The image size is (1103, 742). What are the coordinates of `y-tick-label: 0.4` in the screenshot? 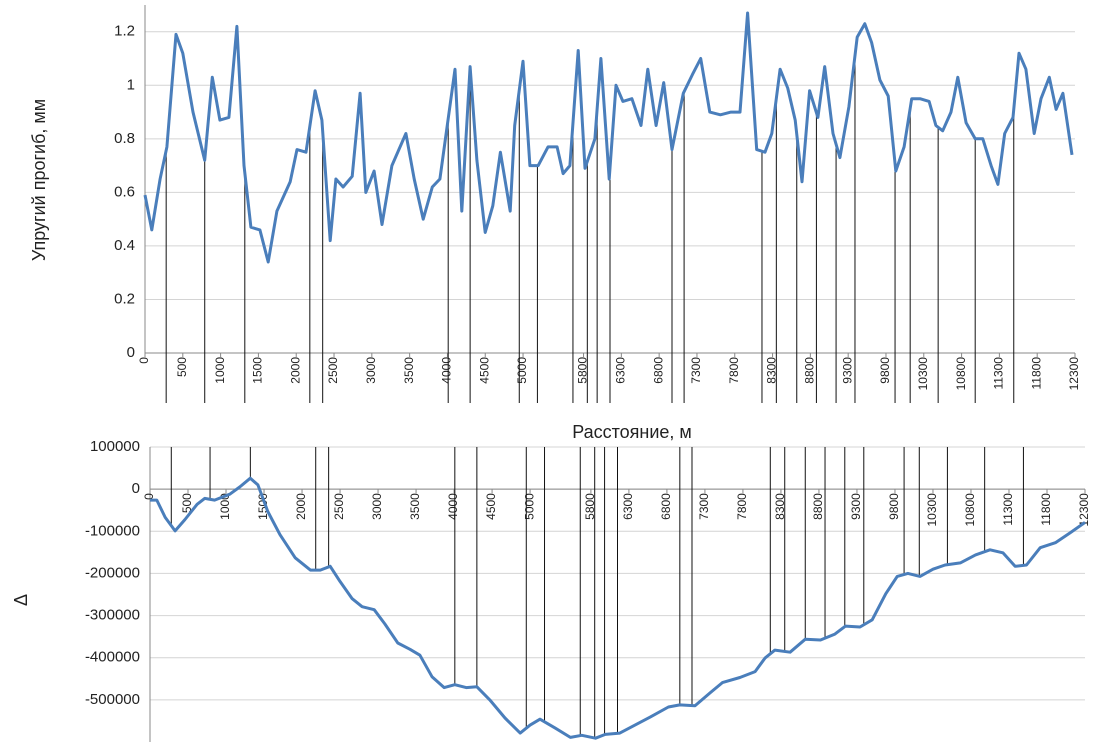 It's located at (124, 245).